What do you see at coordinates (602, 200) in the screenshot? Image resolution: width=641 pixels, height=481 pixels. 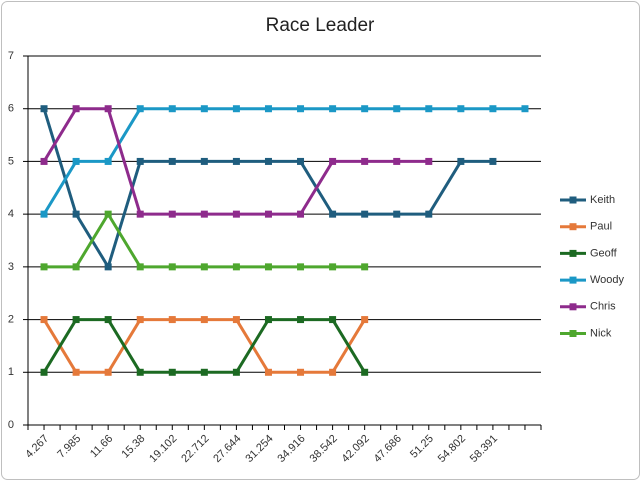 I see `legend-label: Keith` at bounding box center [602, 200].